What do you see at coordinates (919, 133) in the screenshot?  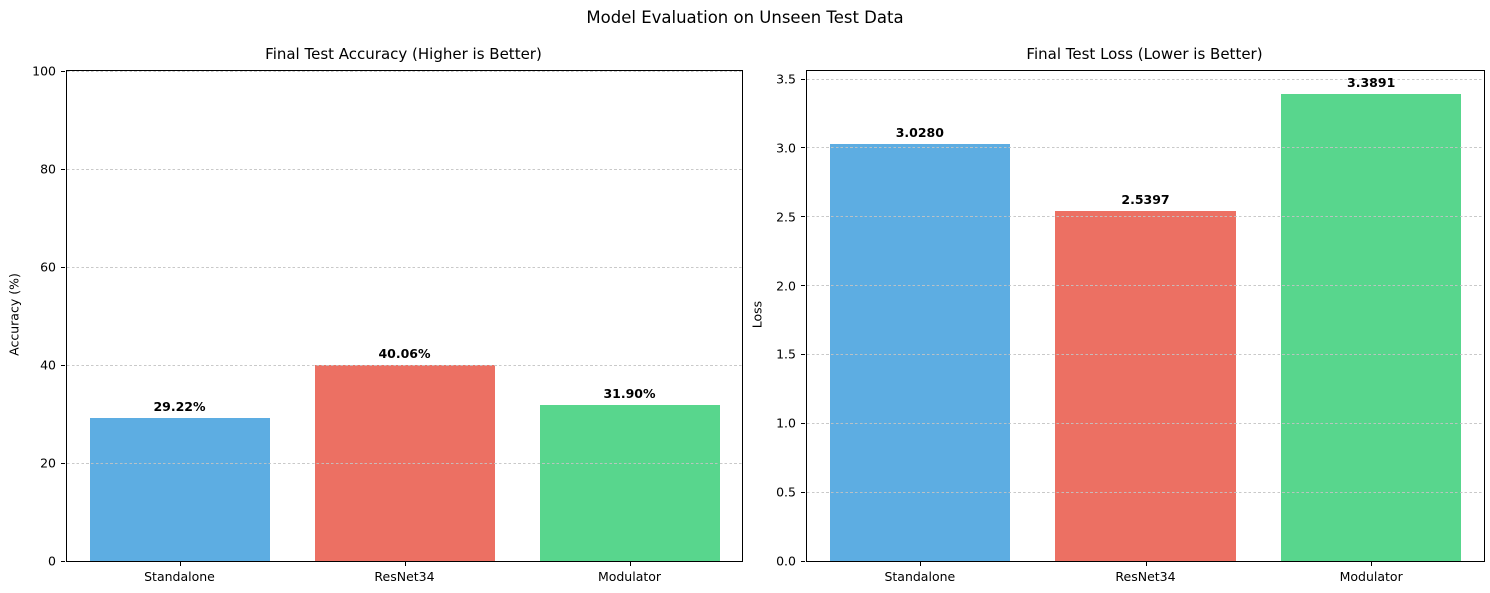 I see `bar-value-label: 3.0280` at bounding box center [919, 133].